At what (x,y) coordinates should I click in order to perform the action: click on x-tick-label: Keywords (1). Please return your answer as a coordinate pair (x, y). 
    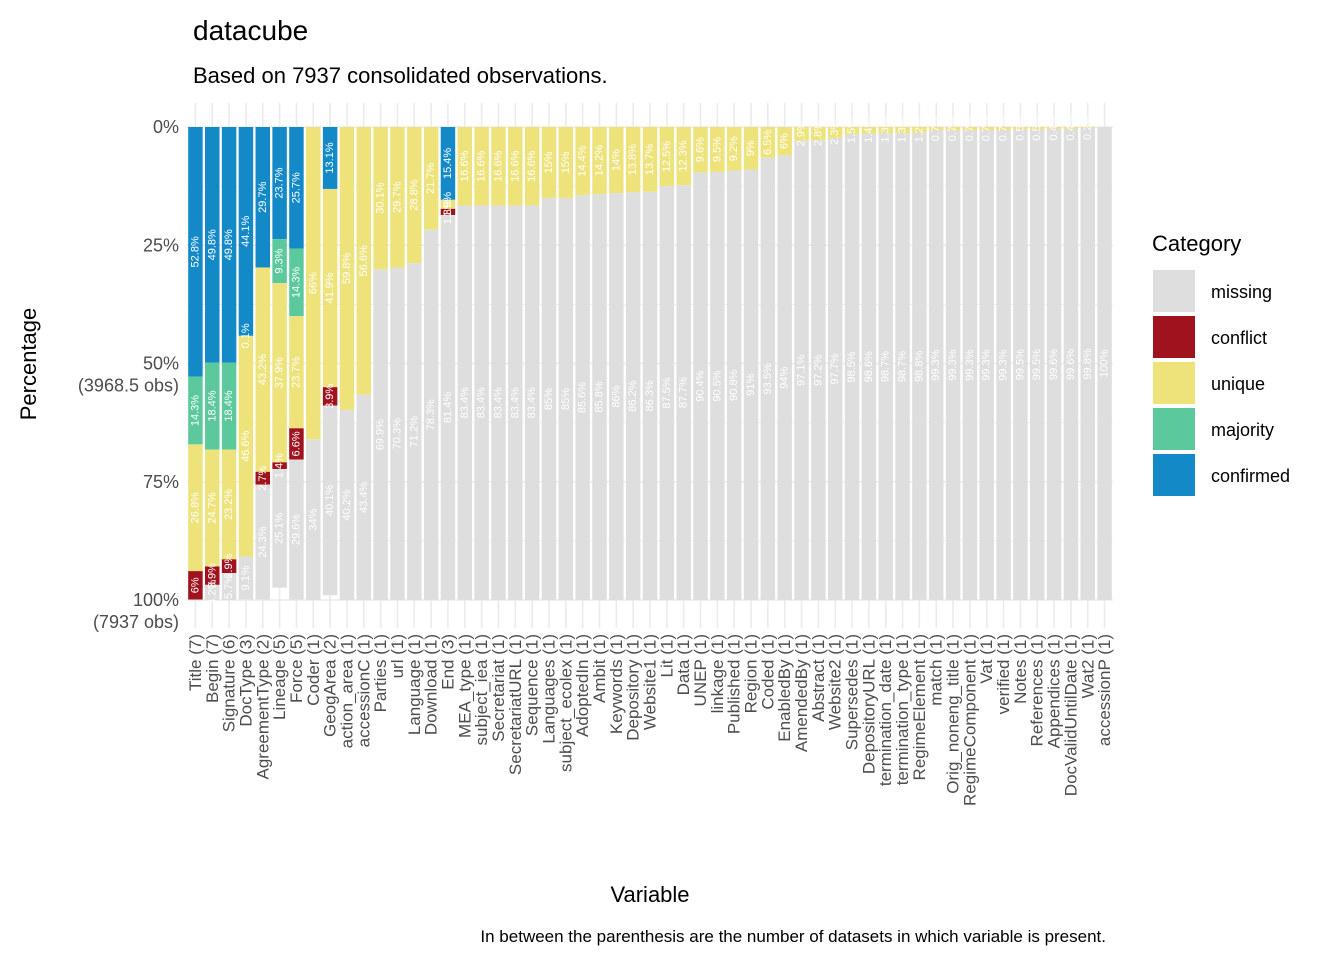
    Looking at the image, I should click on (616, 684).